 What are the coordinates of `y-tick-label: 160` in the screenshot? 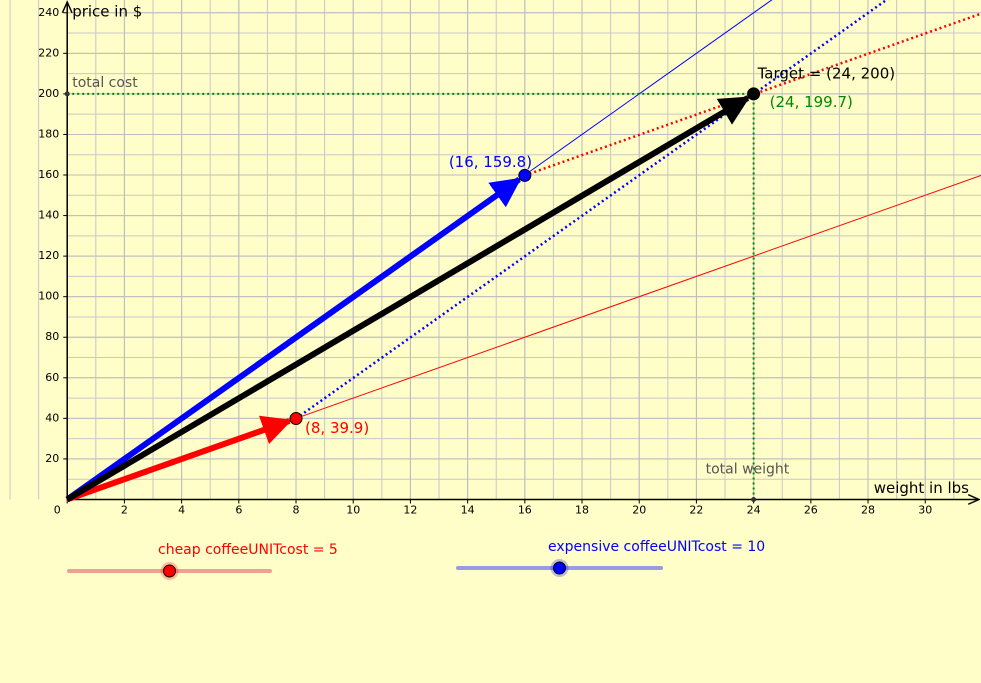 It's located at (48, 174).